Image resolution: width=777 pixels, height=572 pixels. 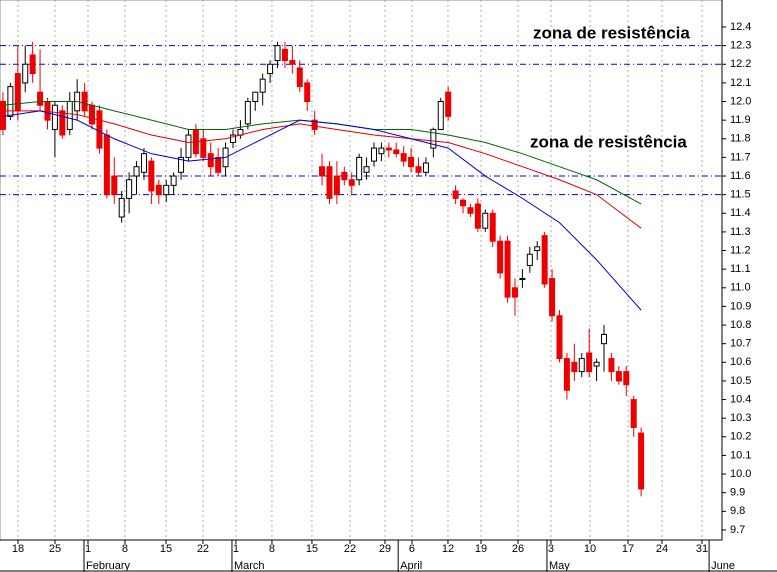 What do you see at coordinates (590, 549) in the screenshot?
I see `x-tick-label: 10` at bounding box center [590, 549].